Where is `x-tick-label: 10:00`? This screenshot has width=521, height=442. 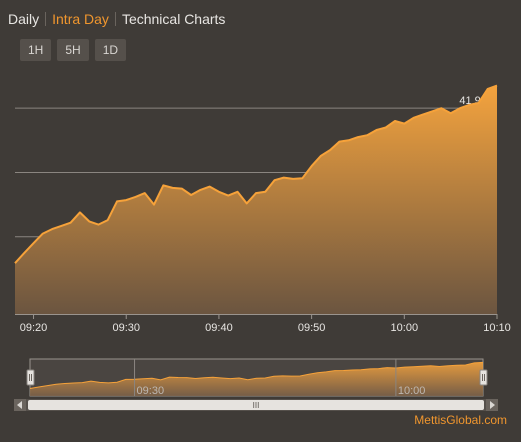 x-tick-label: 10:00 is located at coordinates (405, 328).